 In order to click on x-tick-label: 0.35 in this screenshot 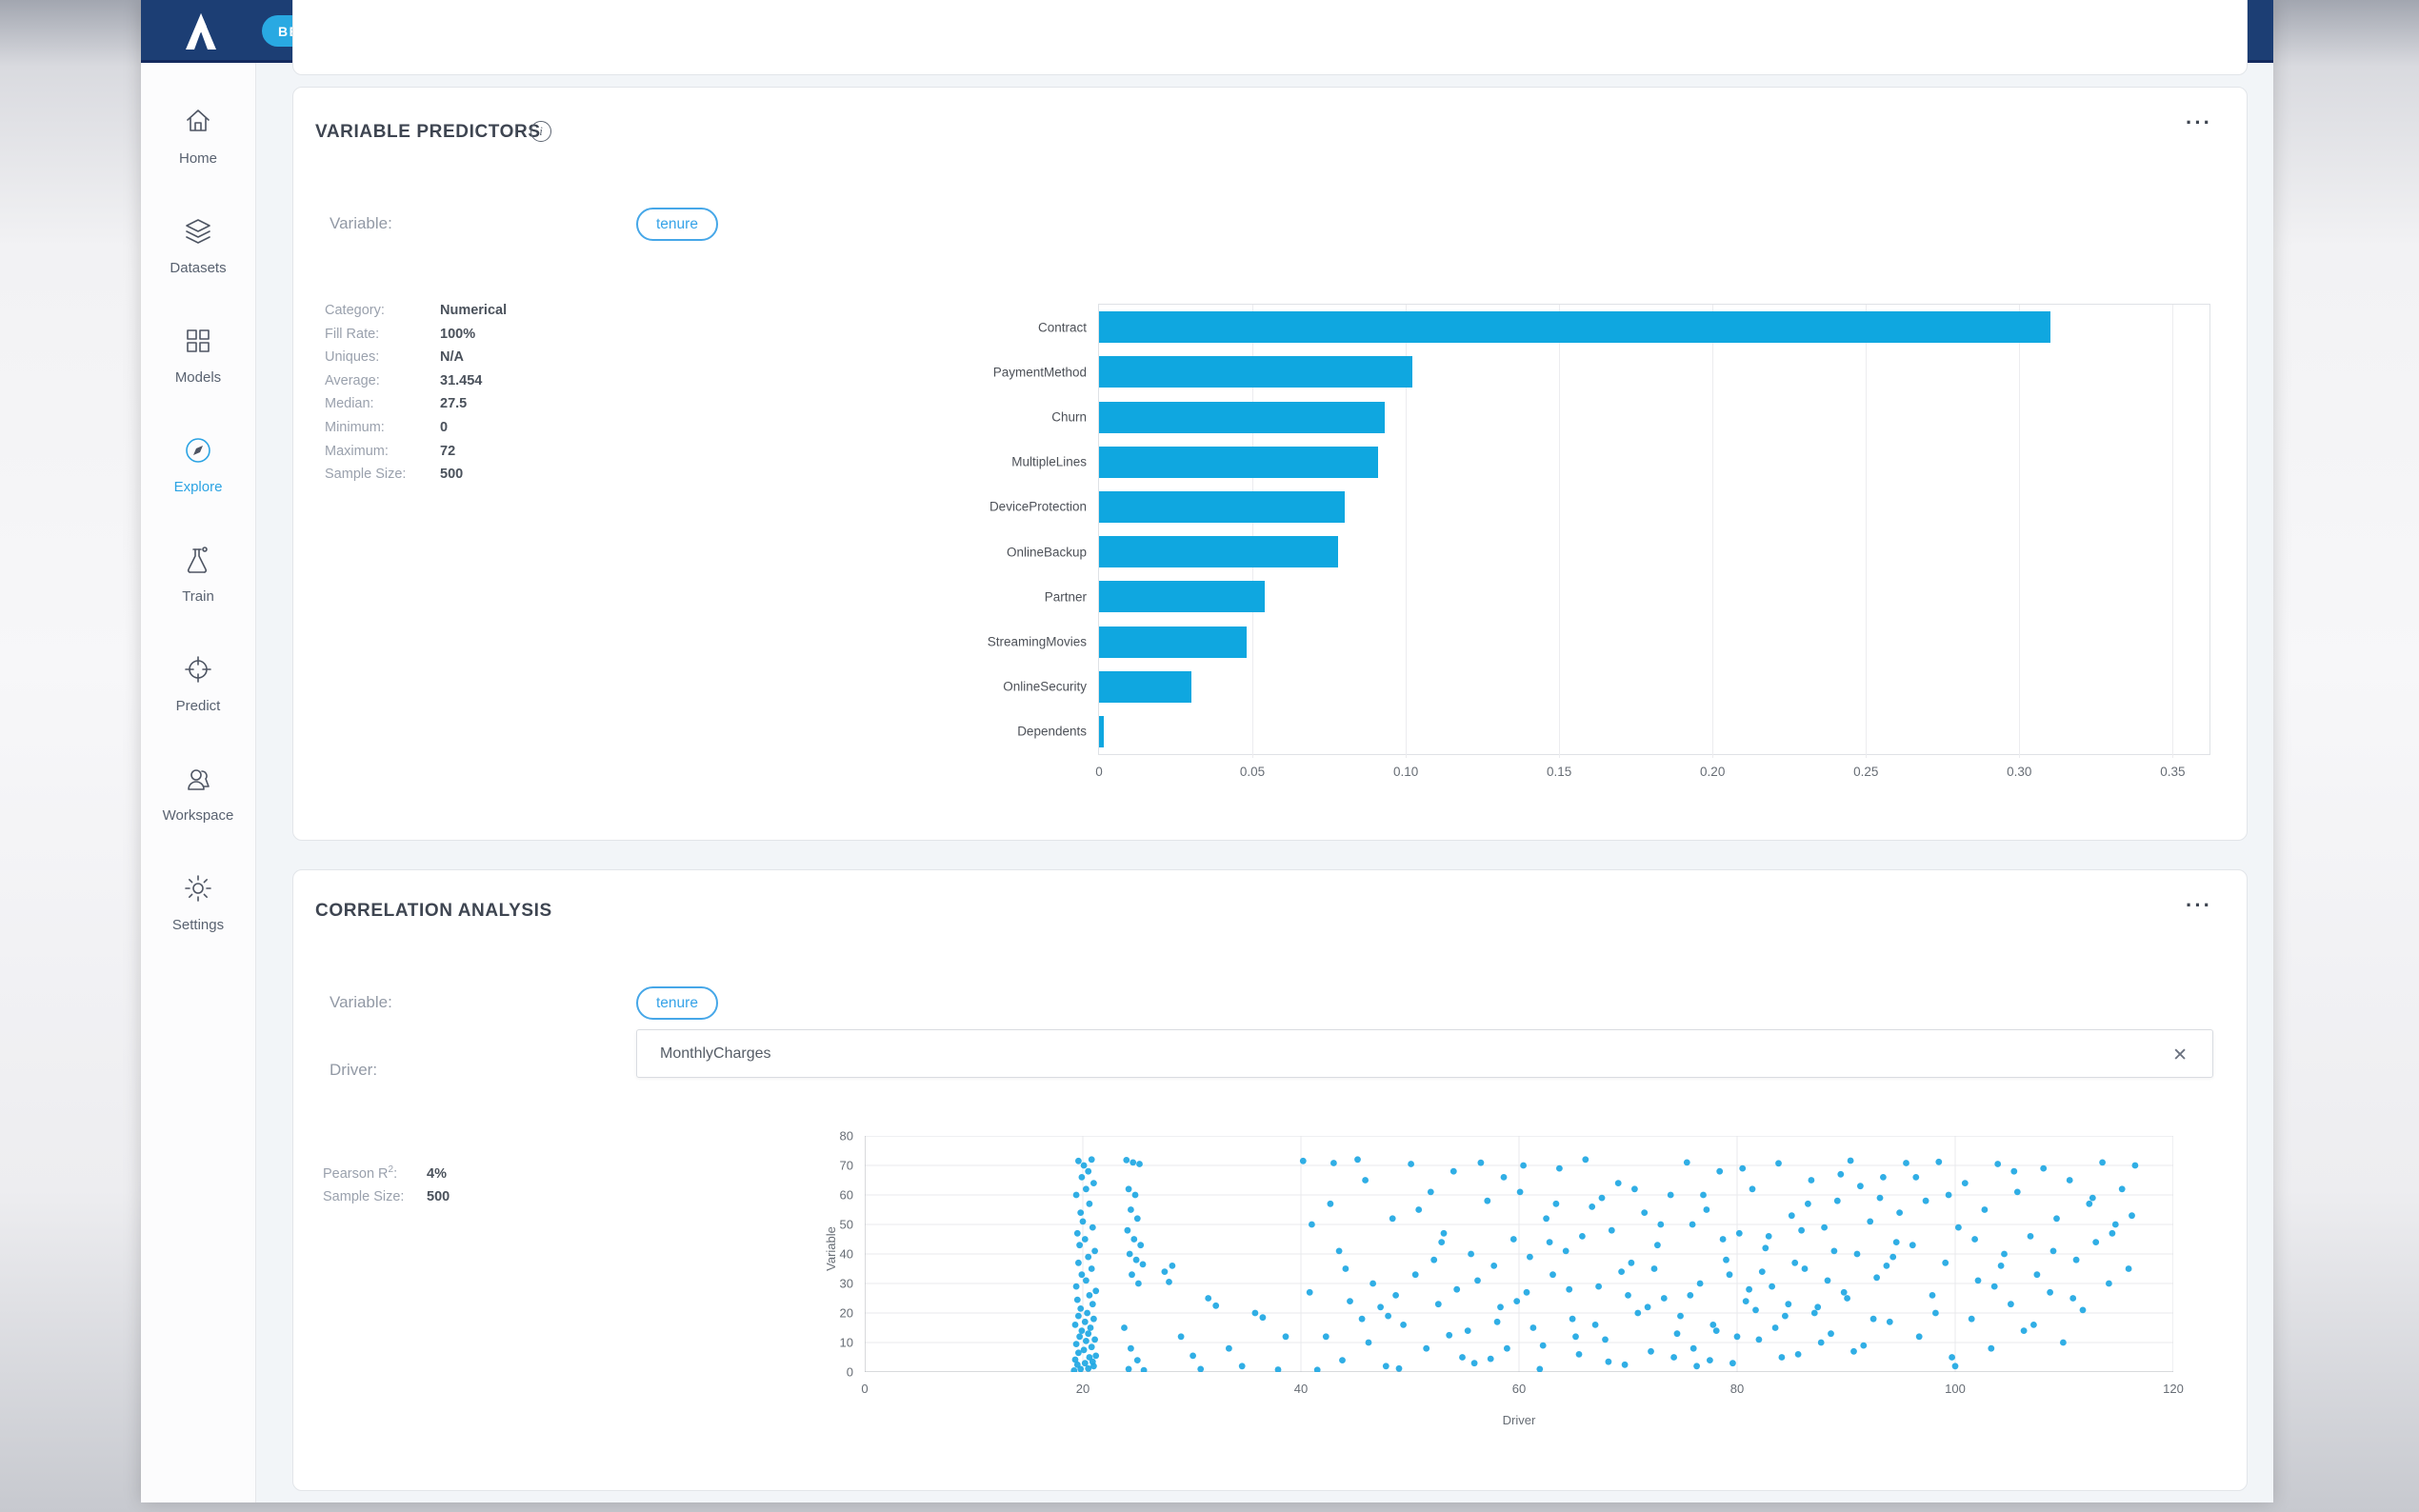, I will do `click(2173, 772)`.